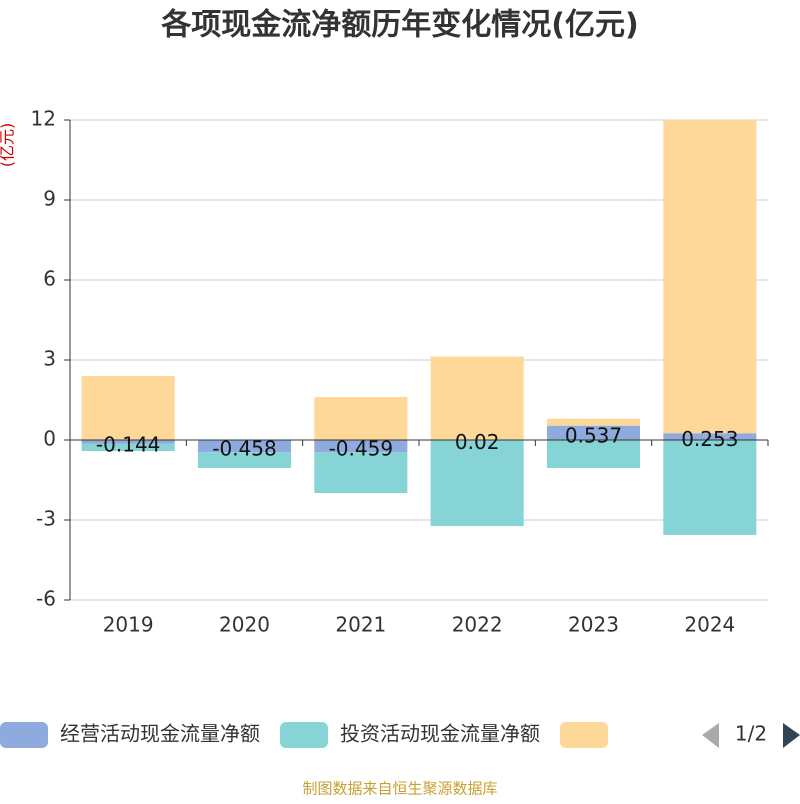  What do you see at coordinates (128, 625) in the screenshot?
I see `x-tick-label: 2019` at bounding box center [128, 625].